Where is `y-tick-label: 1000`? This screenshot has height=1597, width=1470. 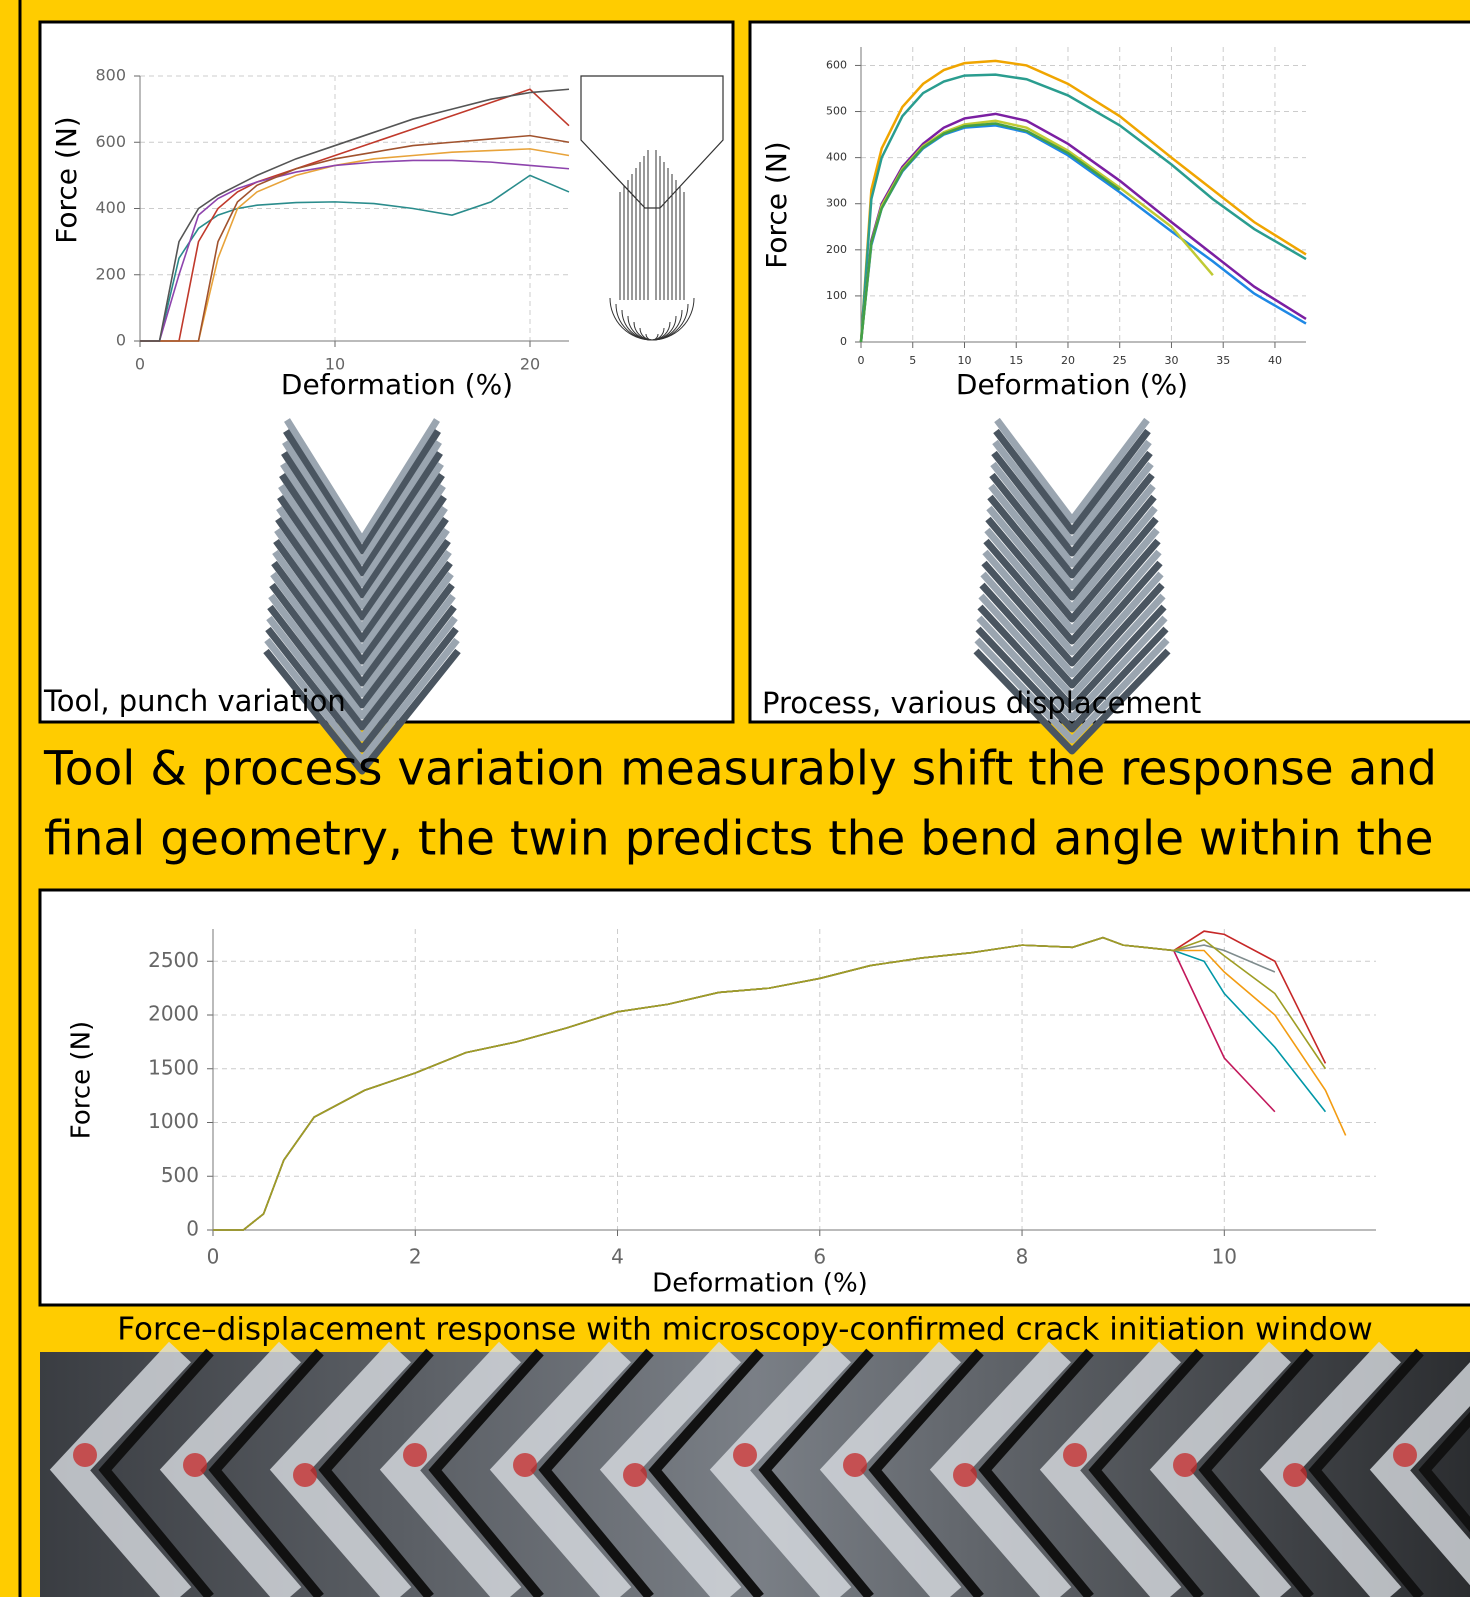 y-tick-label: 1000 is located at coordinates (173, 1121).